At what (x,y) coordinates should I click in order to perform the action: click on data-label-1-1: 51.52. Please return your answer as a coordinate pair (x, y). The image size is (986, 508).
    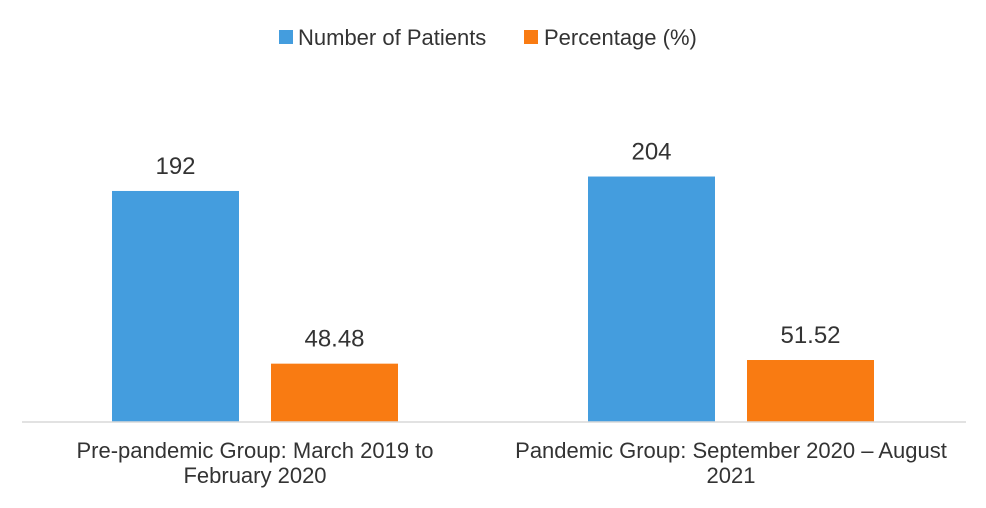
    Looking at the image, I should click on (810, 335).